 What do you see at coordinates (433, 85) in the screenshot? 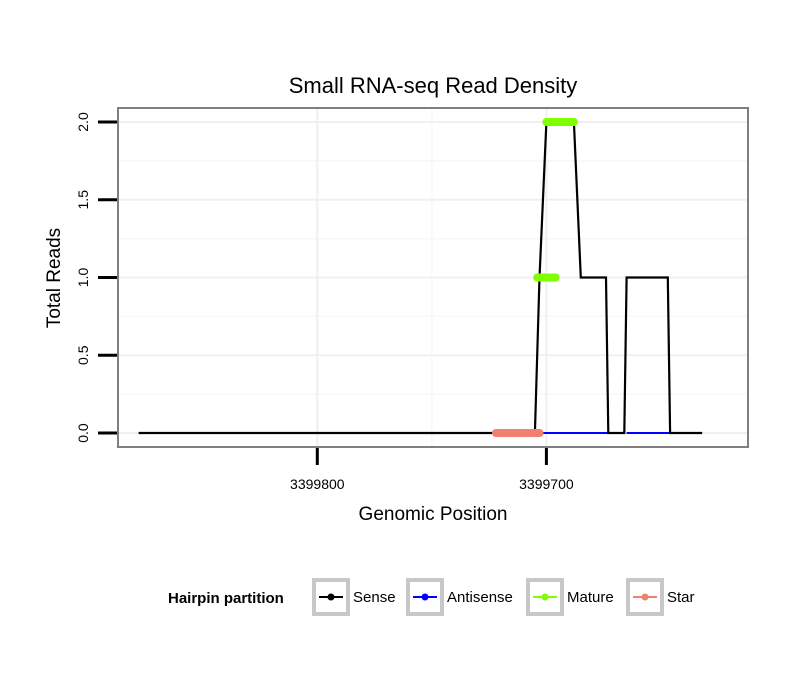
I see `chart-title: Small RNA-seq Read Density` at bounding box center [433, 85].